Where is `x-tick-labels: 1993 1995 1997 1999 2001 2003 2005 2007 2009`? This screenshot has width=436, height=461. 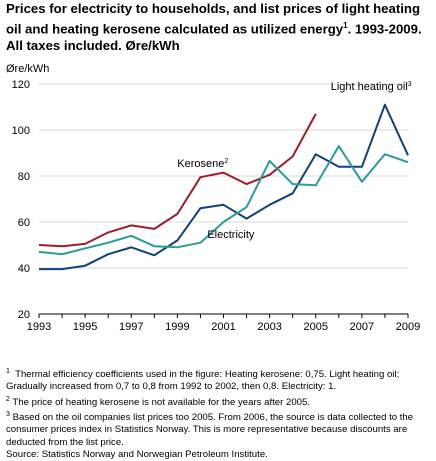 x-tick-labels: 1993 1995 1997 1999 2001 2003 2005 2007 2009 is located at coordinates (223, 327).